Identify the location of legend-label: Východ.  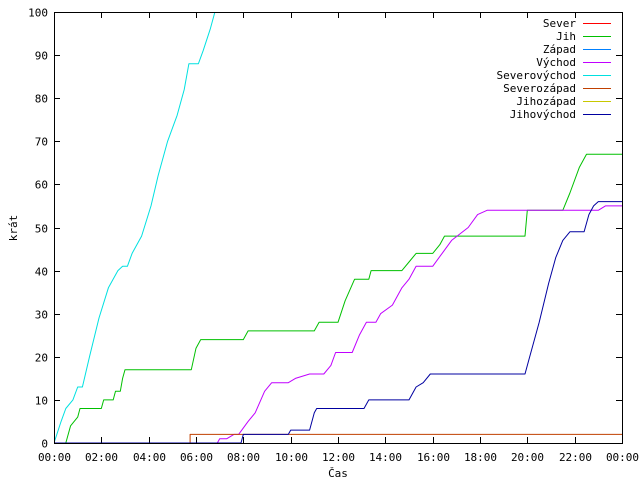
(556, 62).